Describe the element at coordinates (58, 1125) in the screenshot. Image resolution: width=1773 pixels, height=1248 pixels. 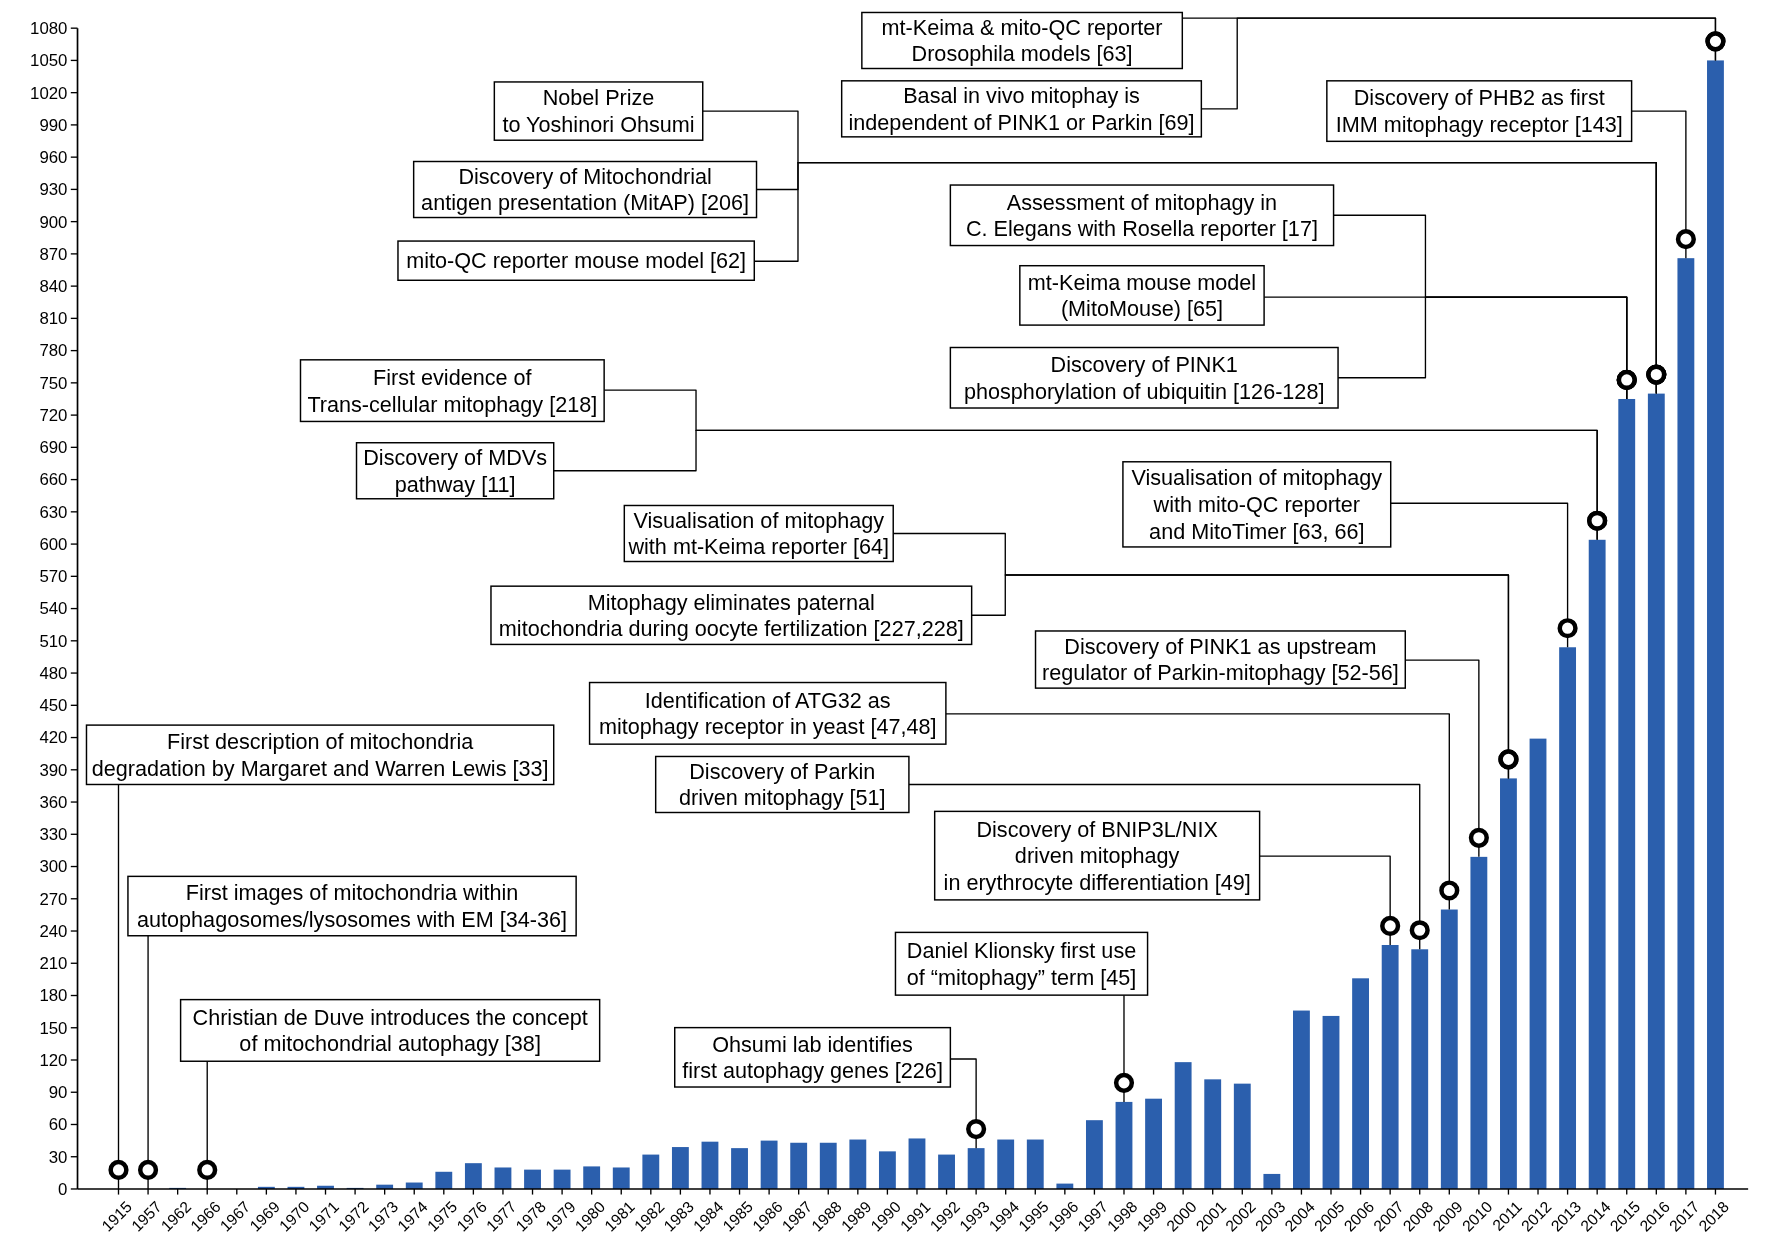
I see `y-tick-label: 60` at that location.